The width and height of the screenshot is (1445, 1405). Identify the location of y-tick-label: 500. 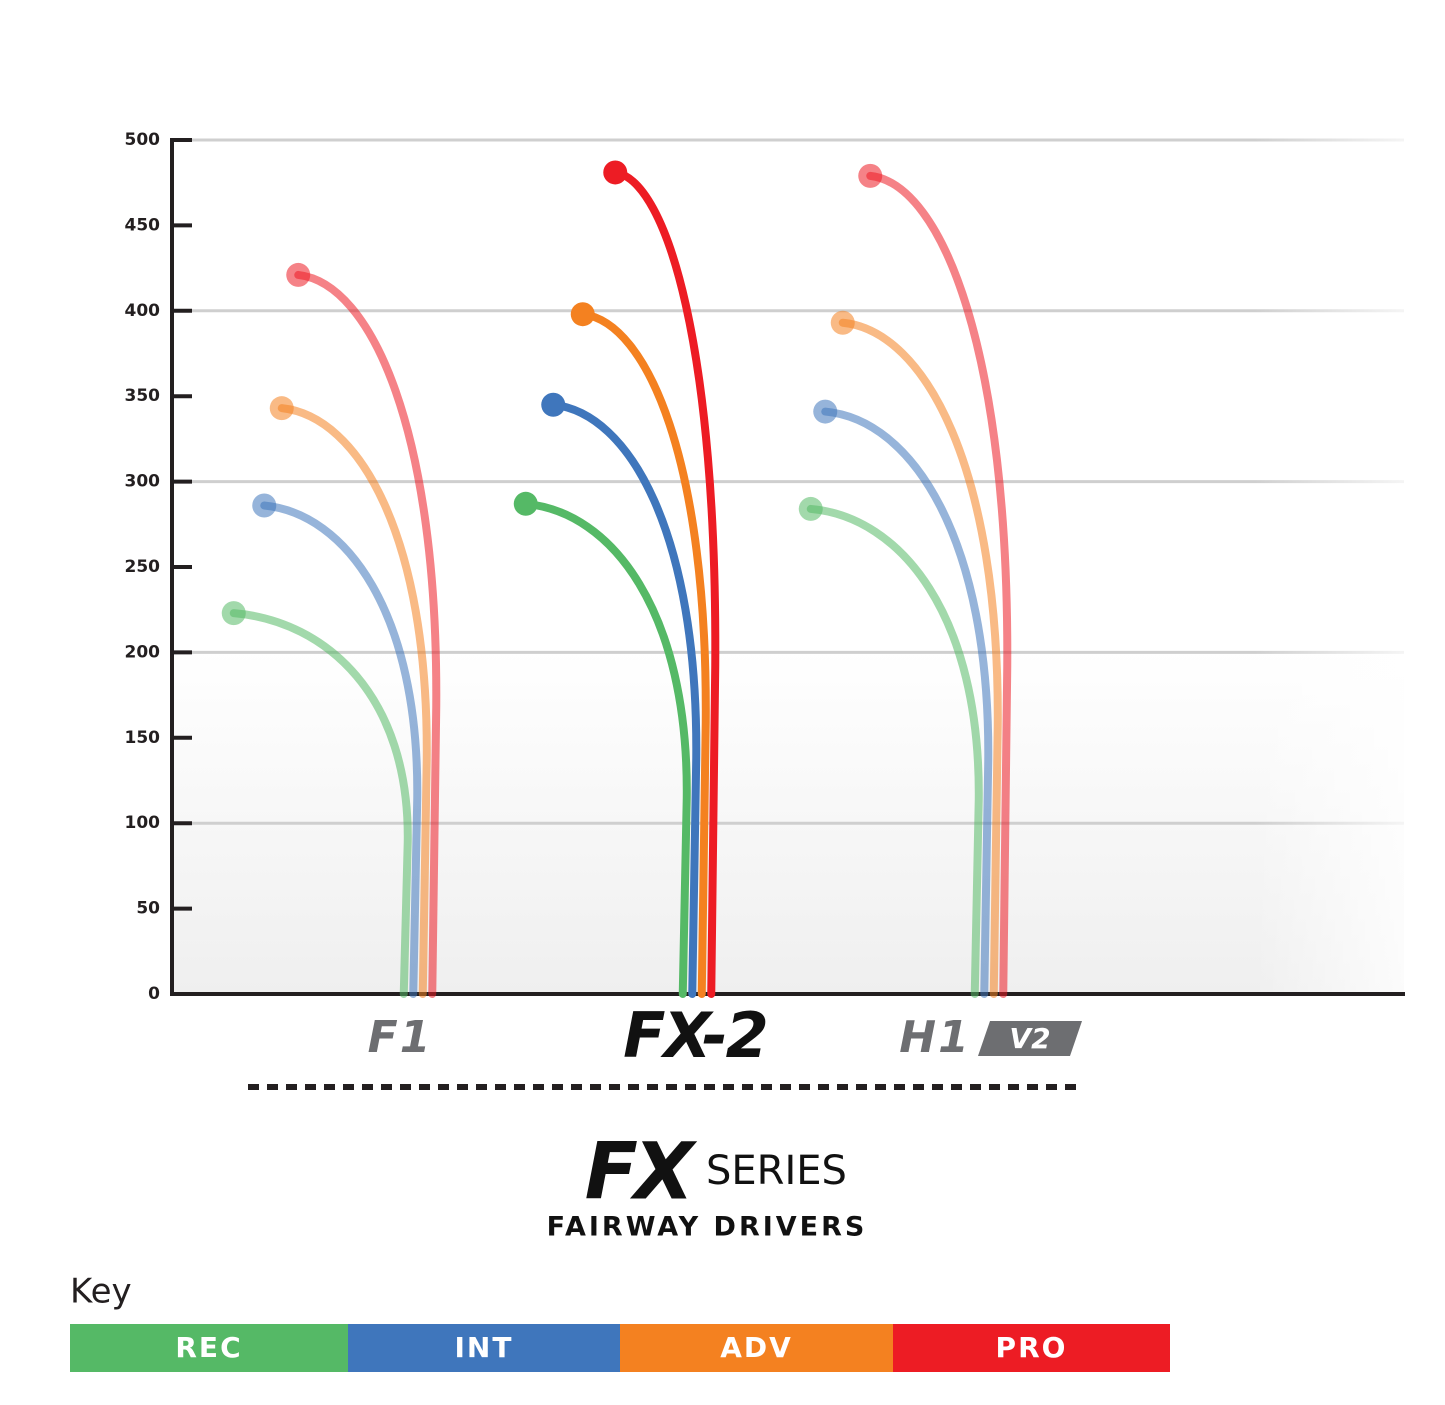
(143, 140).